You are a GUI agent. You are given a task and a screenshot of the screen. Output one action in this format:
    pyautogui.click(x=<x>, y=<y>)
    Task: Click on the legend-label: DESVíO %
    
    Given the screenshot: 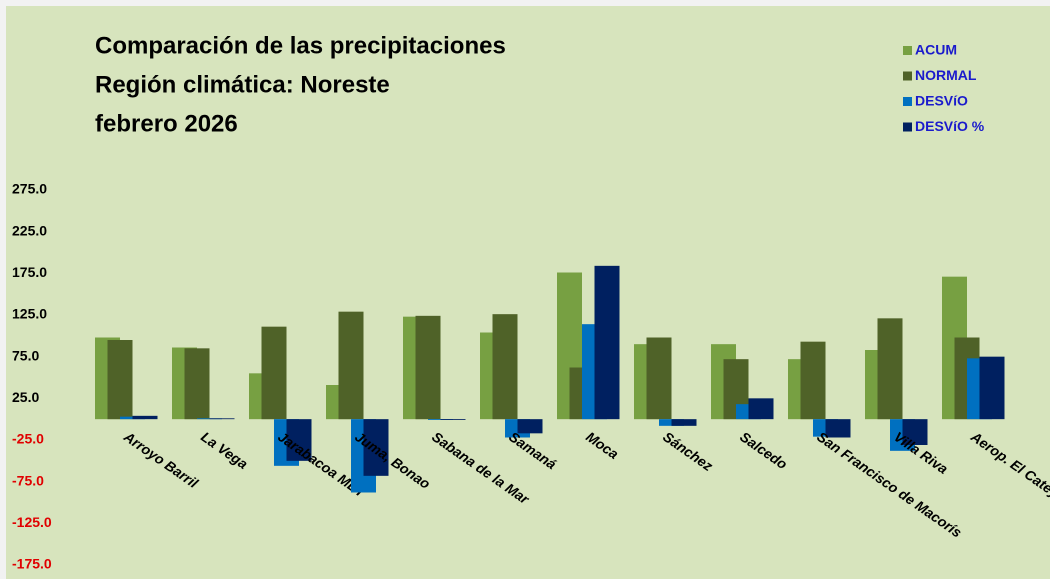 What is the action you would take?
    pyautogui.click(x=950, y=126)
    